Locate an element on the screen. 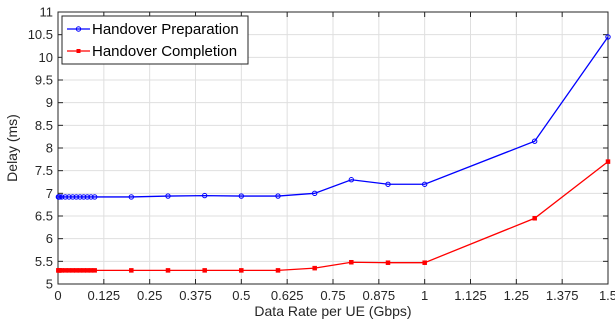 The image size is (615, 327). legend: Handover Preparation Handover Completion is located at coordinates (155, 40).